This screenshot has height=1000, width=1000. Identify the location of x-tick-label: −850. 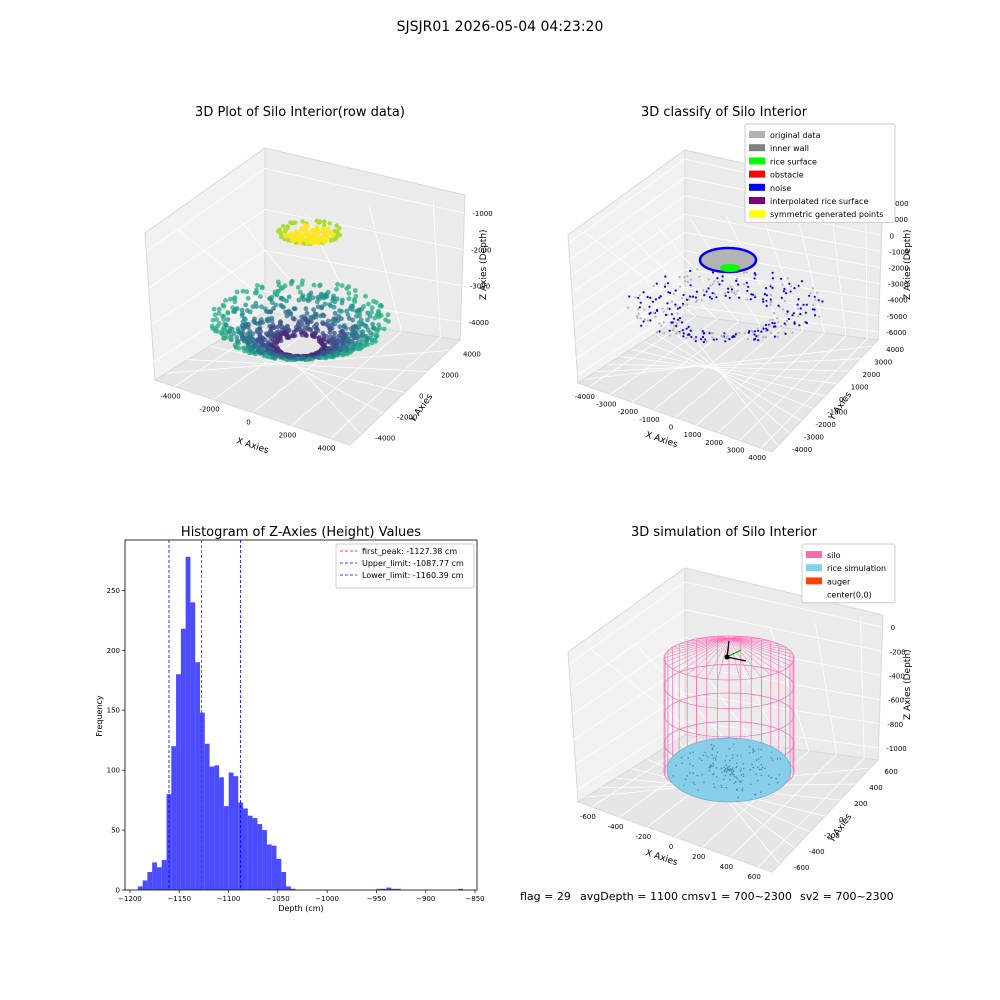
(474, 899).